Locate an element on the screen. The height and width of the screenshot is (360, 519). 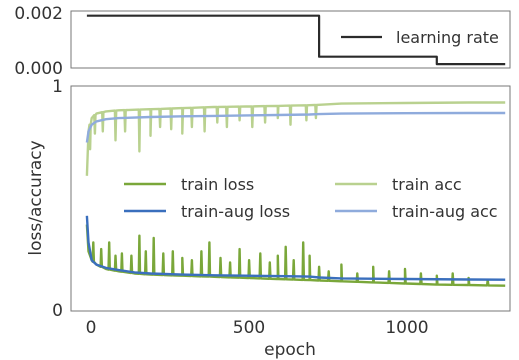
lr-legend: learning rate is located at coordinates (420, 37).